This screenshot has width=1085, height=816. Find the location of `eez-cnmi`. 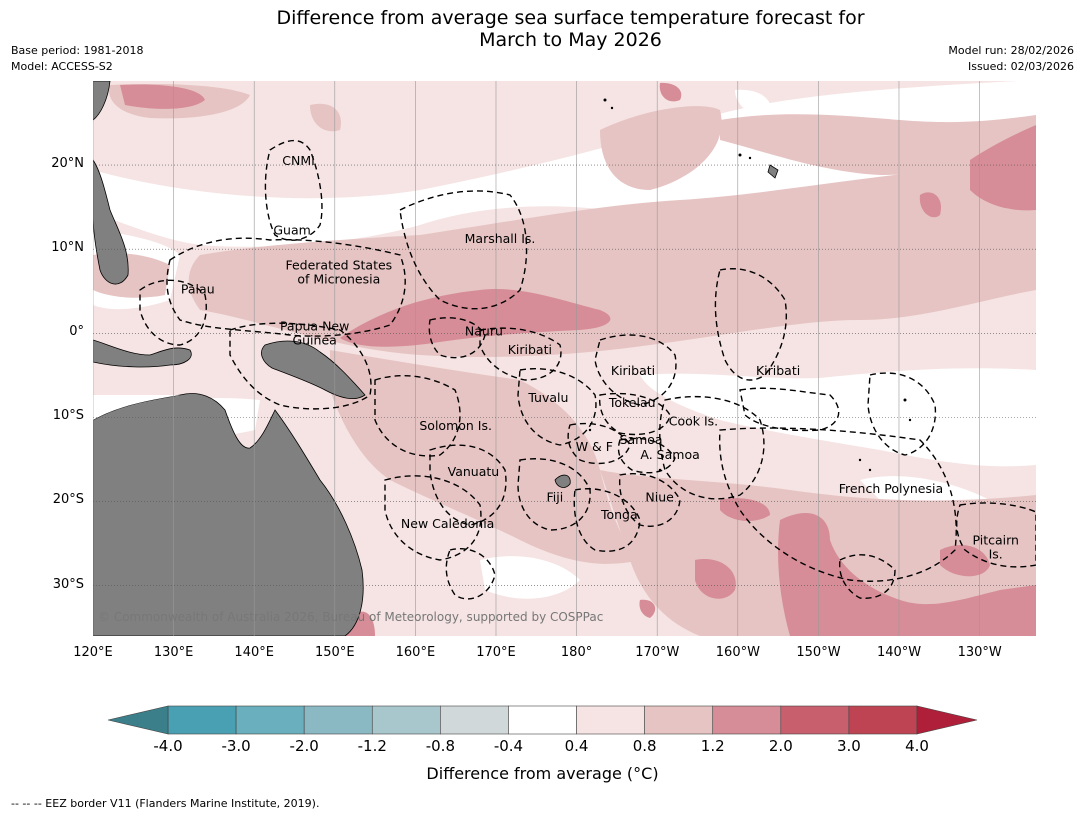

eez-cnmi is located at coordinates (293, 190).